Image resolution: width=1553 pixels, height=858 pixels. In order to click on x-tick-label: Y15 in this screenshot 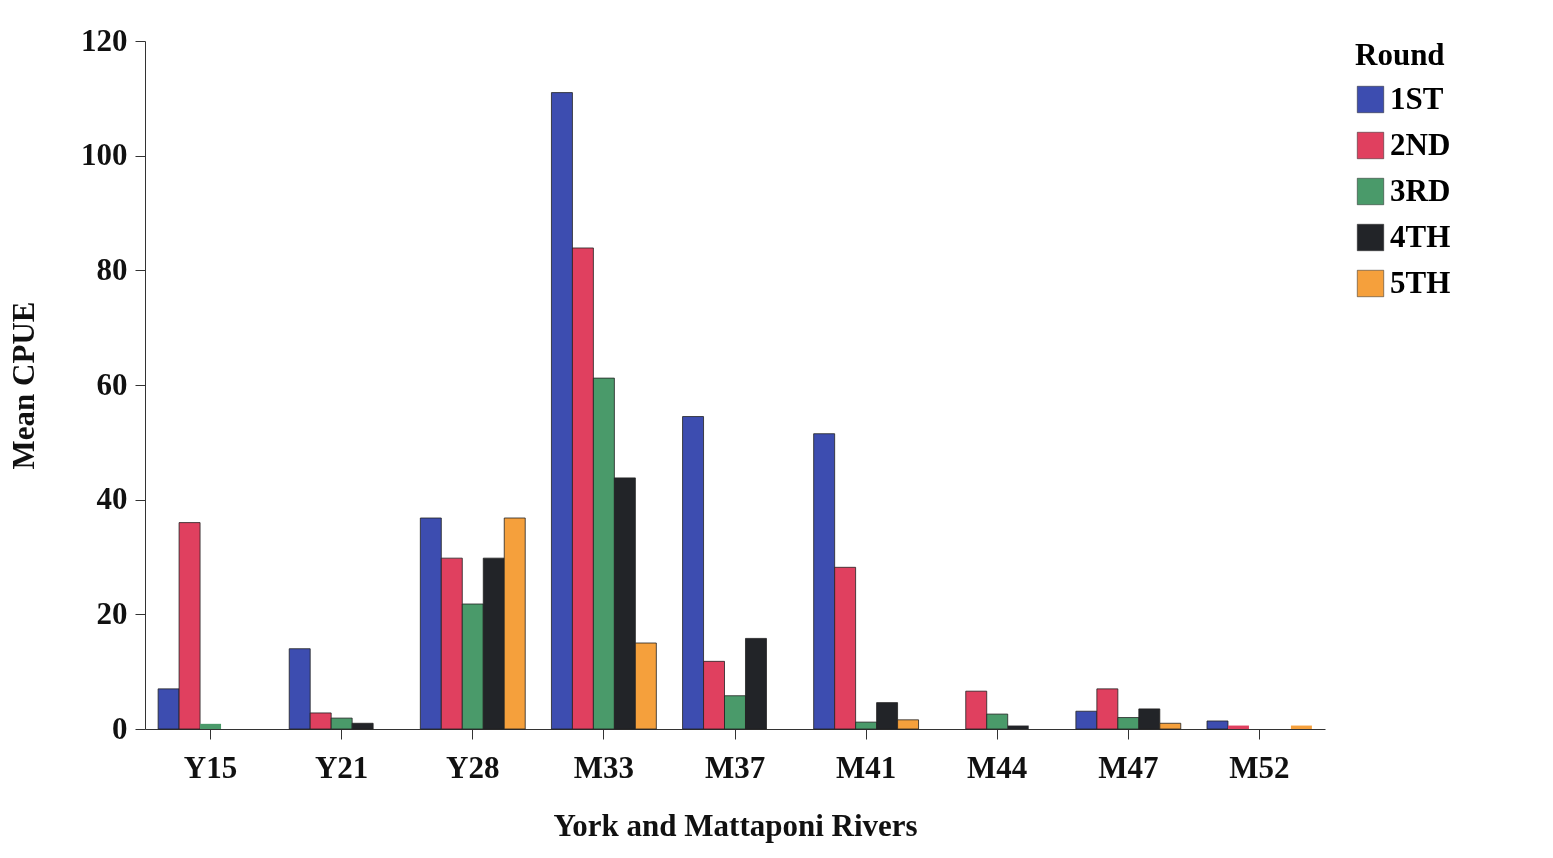, I will do `click(210, 767)`.